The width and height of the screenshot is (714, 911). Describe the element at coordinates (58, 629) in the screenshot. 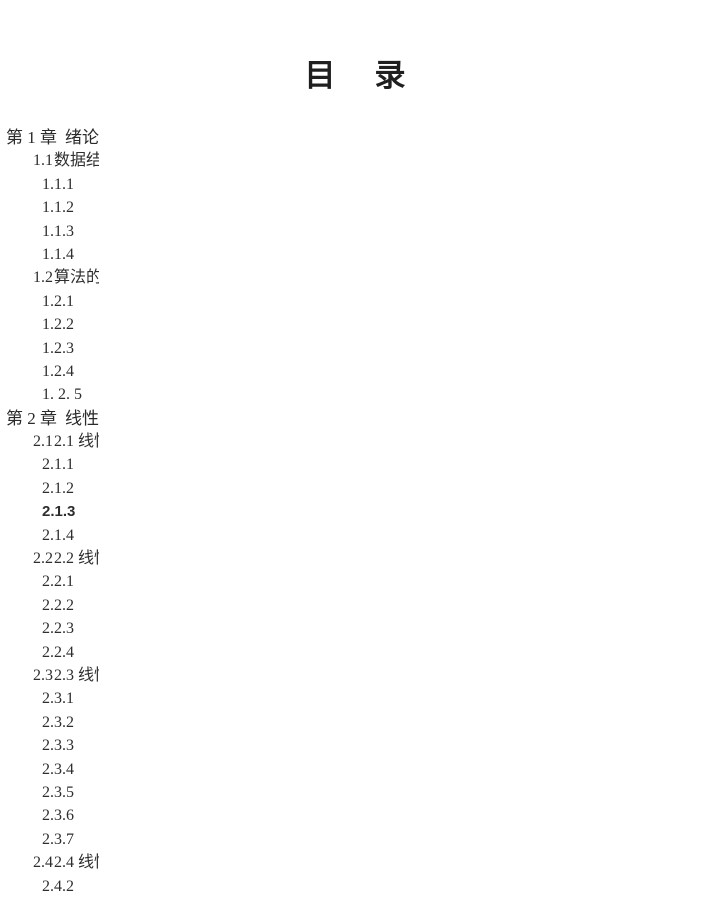

I see `entry-number: 2.2.3` at that location.